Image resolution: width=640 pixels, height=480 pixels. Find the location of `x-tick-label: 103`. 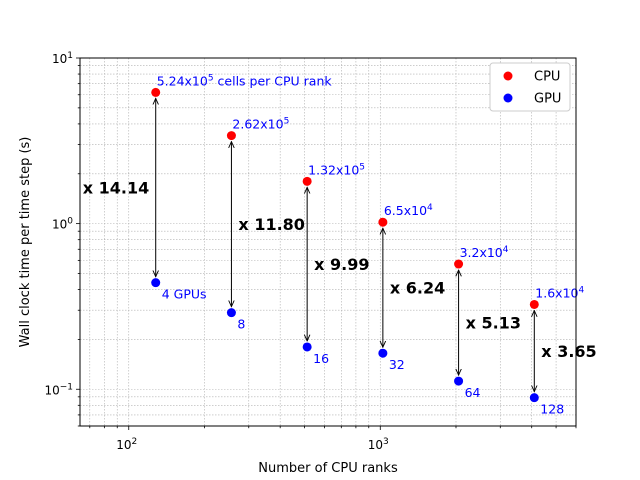

x-tick-label: 103 is located at coordinates (378, 444).